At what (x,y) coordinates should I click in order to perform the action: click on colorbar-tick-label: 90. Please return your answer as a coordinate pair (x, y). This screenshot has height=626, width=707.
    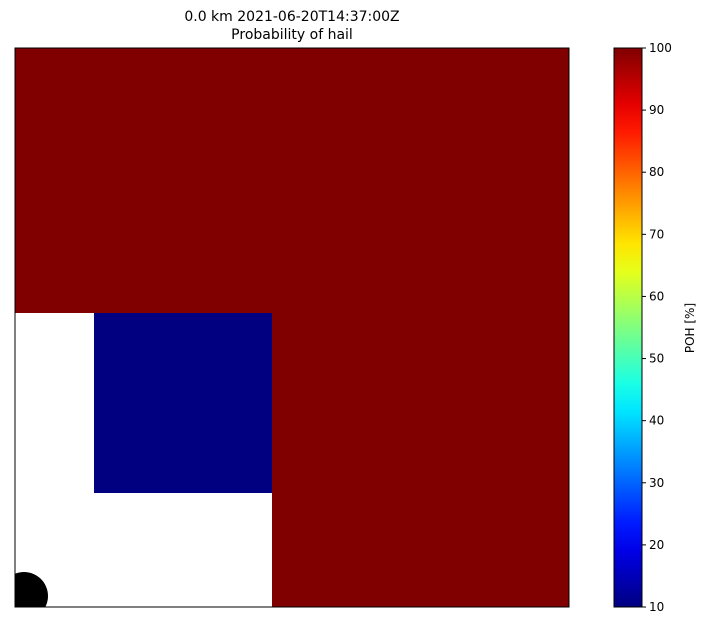
    Looking at the image, I should click on (656, 110).